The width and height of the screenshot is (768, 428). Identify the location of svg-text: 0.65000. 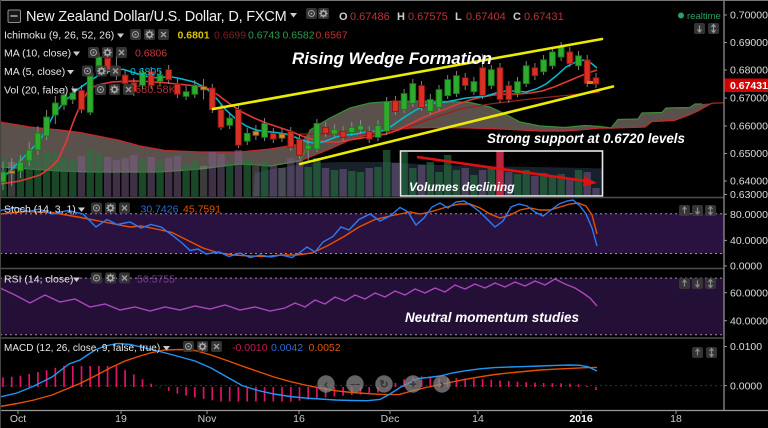
(749, 154).